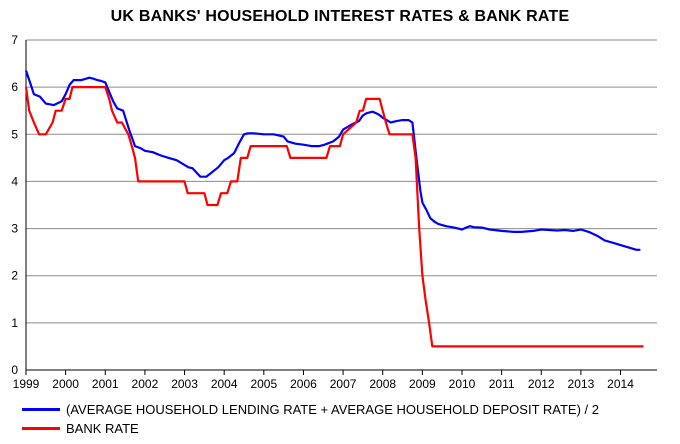  Describe the element at coordinates (14, 370) in the screenshot. I see `y-tick-label: 0` at that location.